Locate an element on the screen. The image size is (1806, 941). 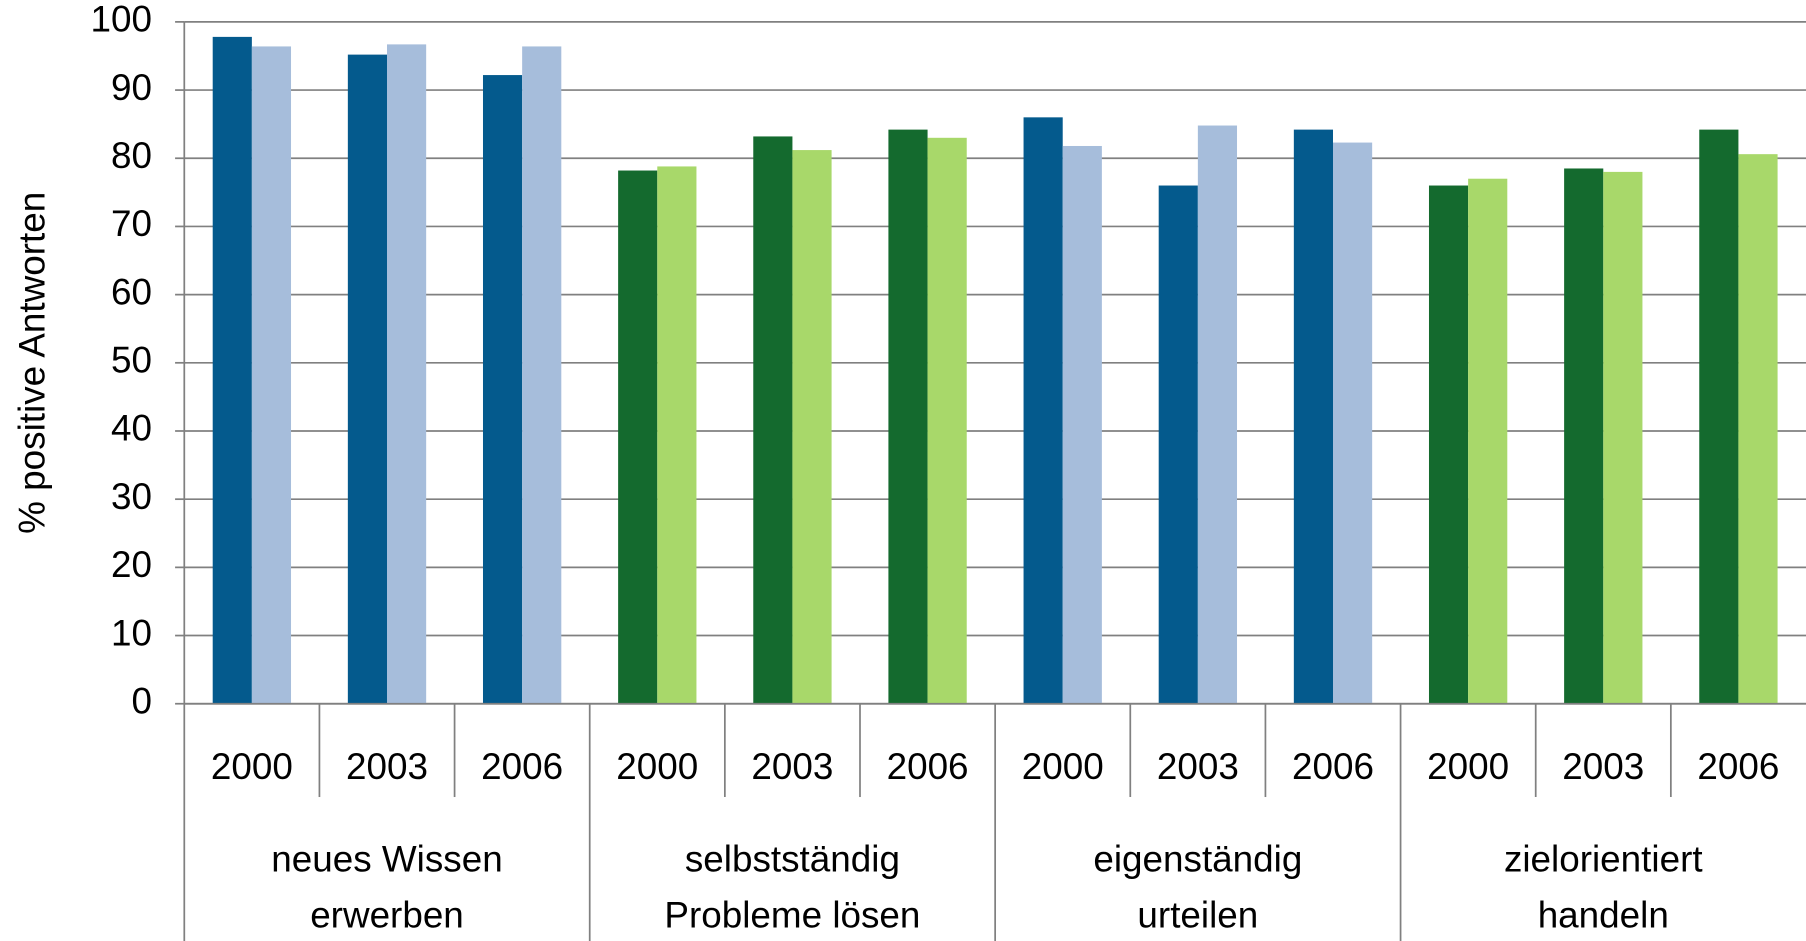
group-label: Probleme lösen is located at coordinates (792, 915).